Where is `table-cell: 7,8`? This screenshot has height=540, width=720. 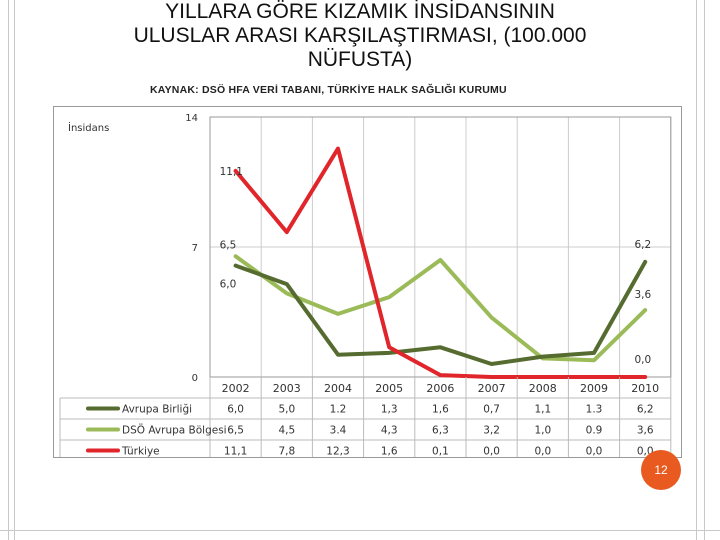
table-cell: 7,8 is located at coordinates (286, 452).